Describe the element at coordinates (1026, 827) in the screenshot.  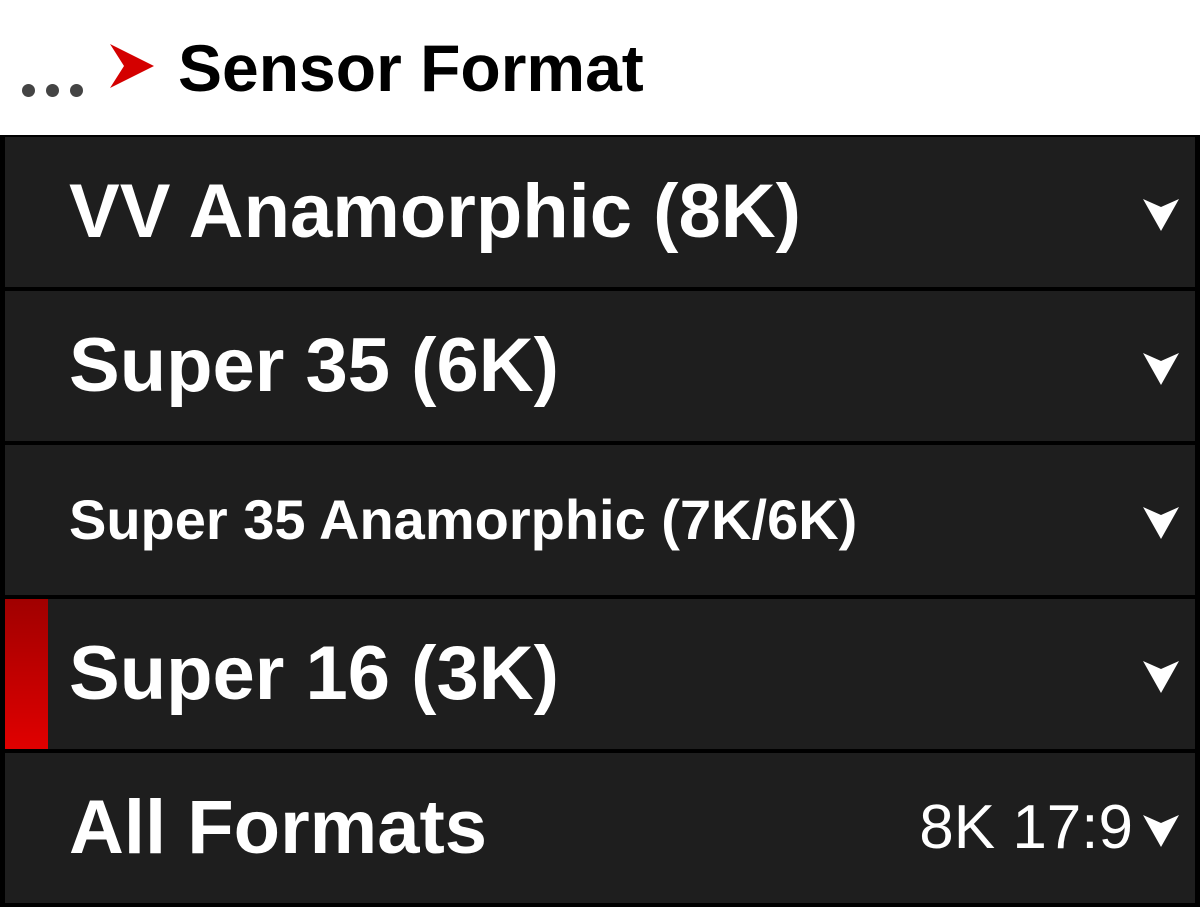
I see `list-item-value: 8K 17:9` at that location.